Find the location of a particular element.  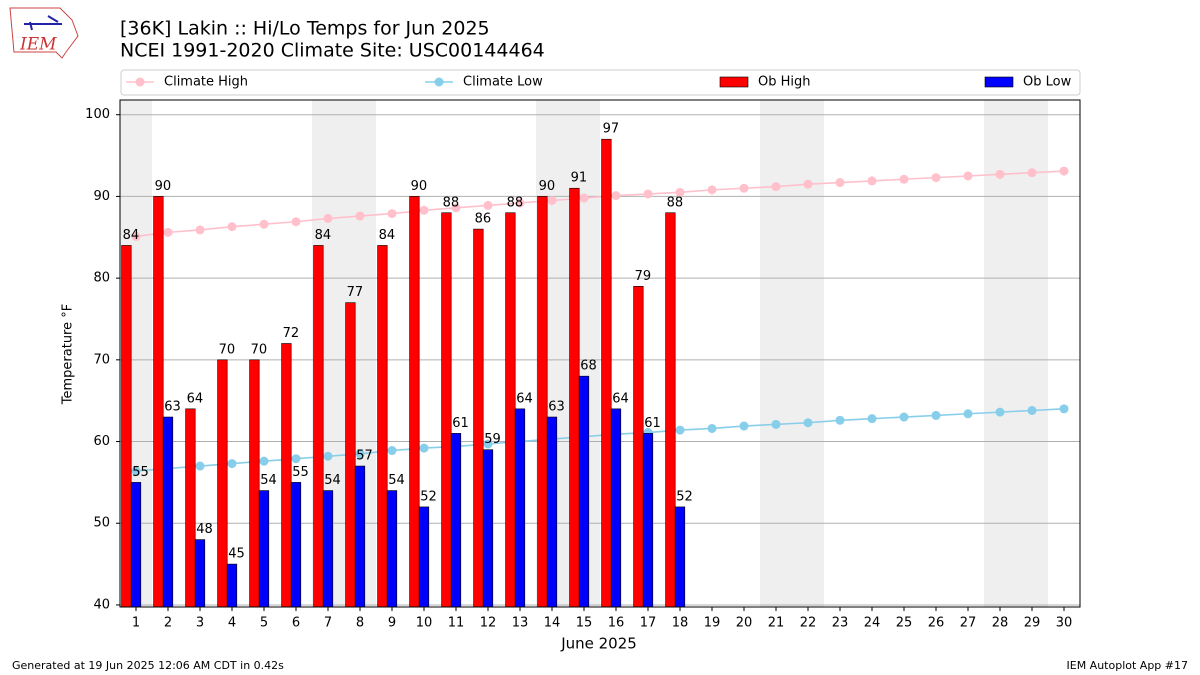

data-label: 63 is located at coordinates (172, 407).